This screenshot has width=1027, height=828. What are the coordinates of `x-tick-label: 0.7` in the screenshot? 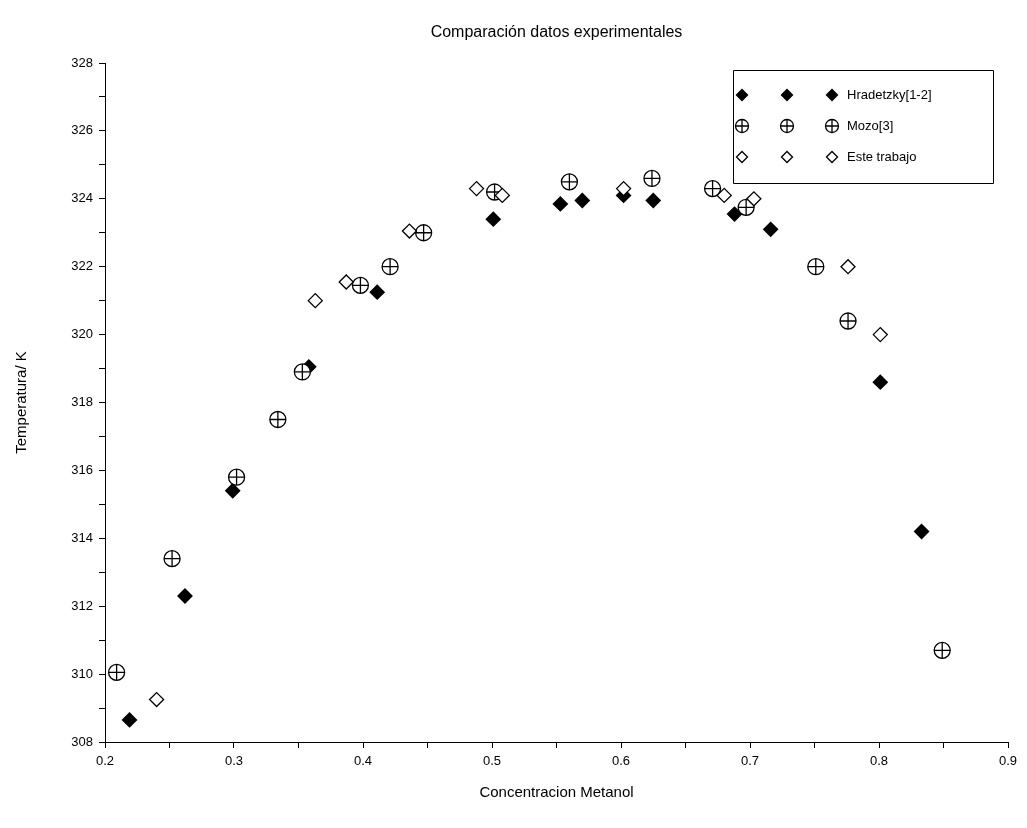 It's located at (750, 761).